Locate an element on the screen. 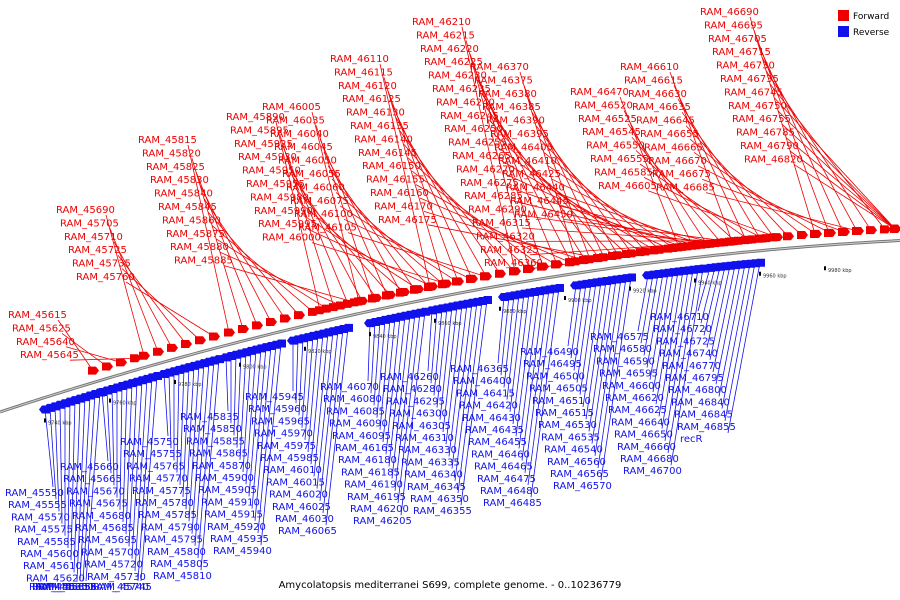  forward-gene-label: RAM_46450 is located at coordinates (543, 214).